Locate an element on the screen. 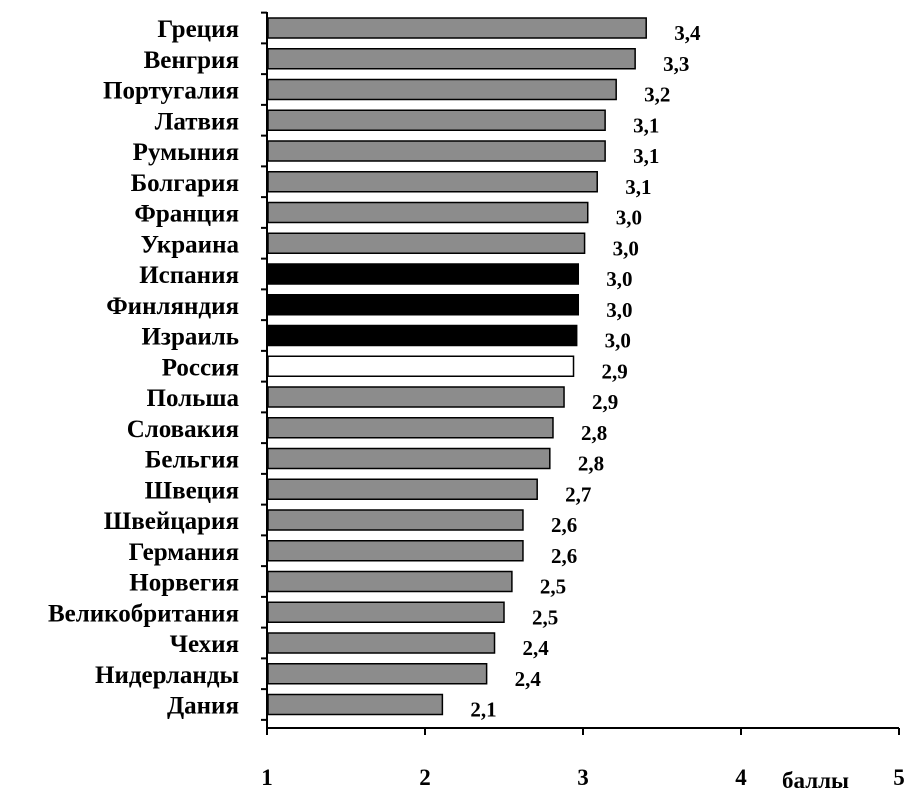 This screenshot has width=908, height=794. x-tick-label: 2 is located at coordinates (425, 777).